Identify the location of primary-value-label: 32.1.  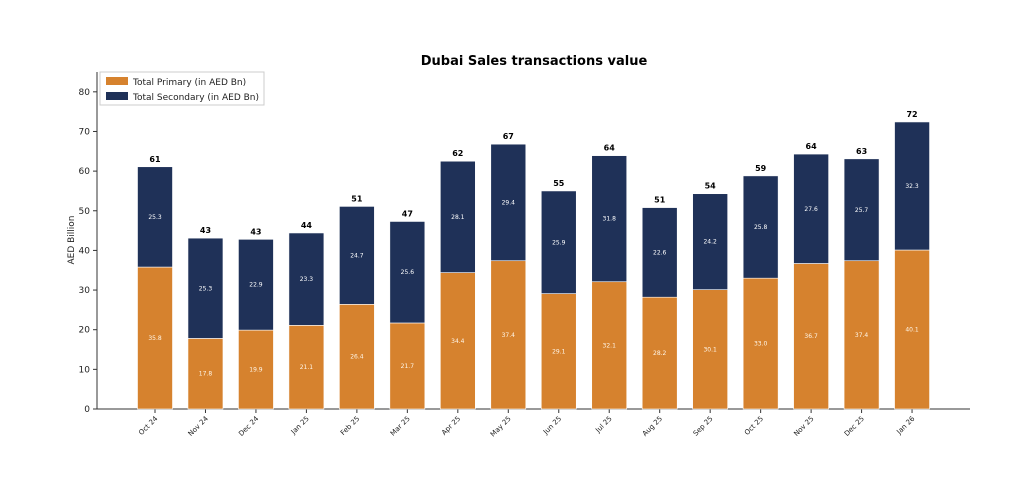
(610, 345).